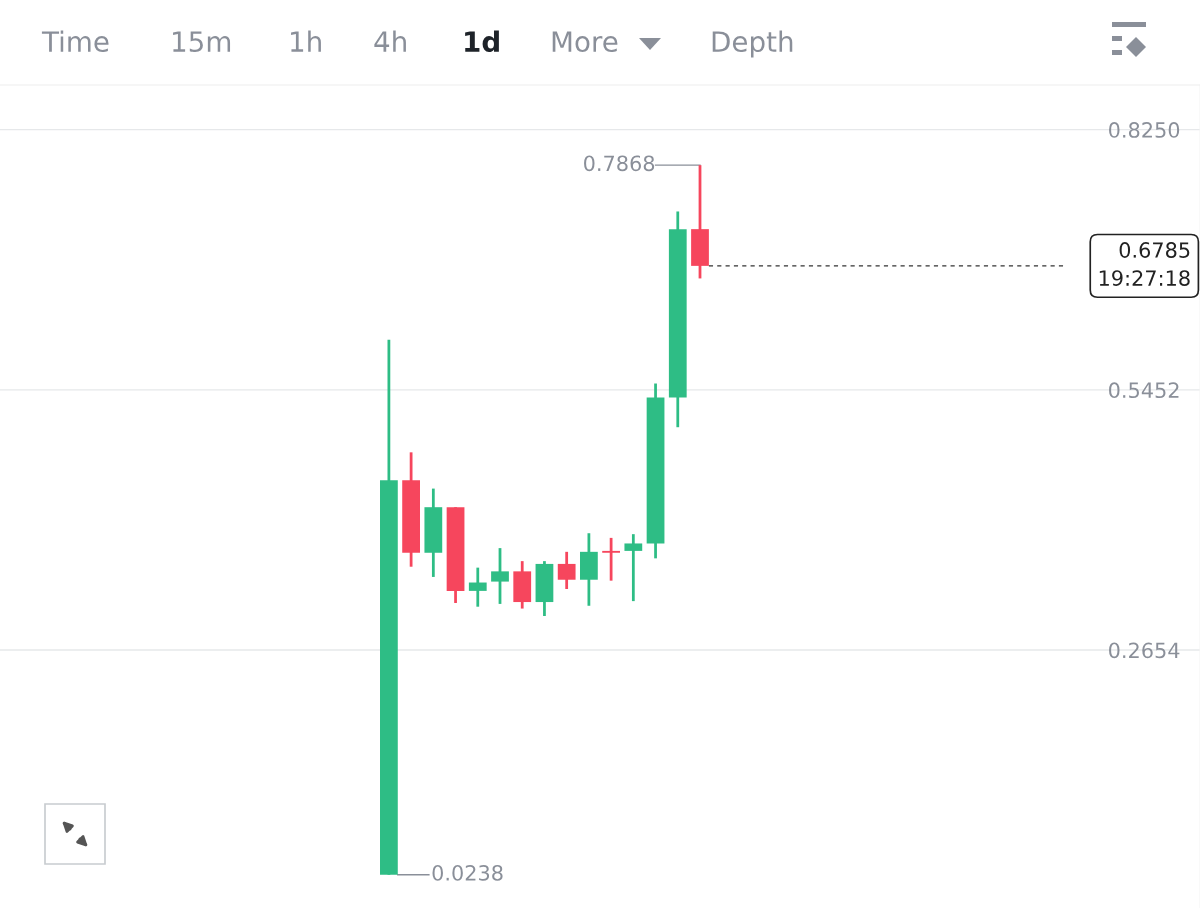  Describe the element at coordinates (1144, 650) in the screenshot. I see `y-tick-label: 0.2654` at that location.